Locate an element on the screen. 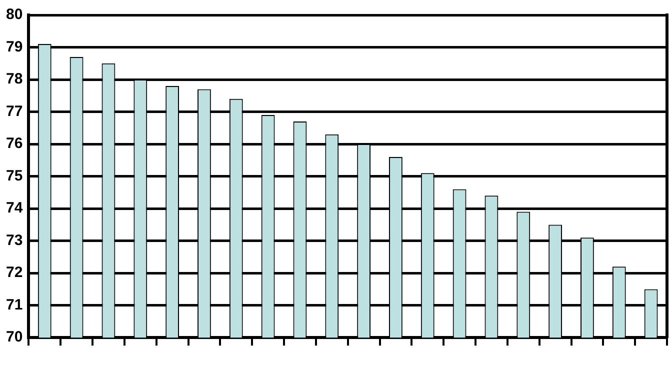 The image size is (671, 366). y-tick-label: 78 is located at coordinates (14, 79).